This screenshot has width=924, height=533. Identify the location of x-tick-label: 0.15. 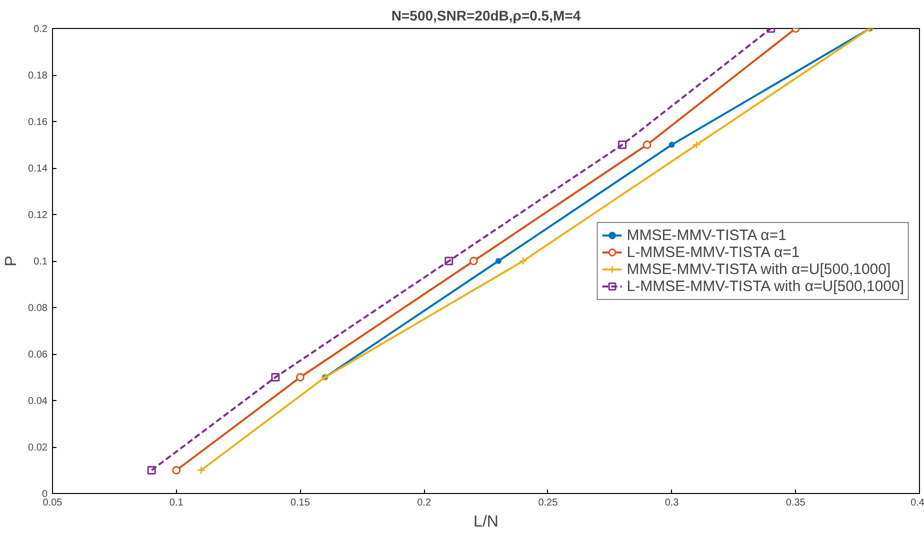
(300, 503).